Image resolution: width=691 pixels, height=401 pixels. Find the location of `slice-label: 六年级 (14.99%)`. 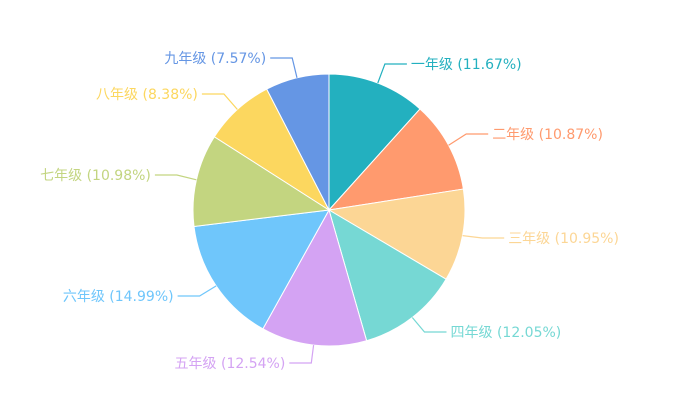

slice-label: 六年级 (14.99%) is located at coordinates (118, 297).